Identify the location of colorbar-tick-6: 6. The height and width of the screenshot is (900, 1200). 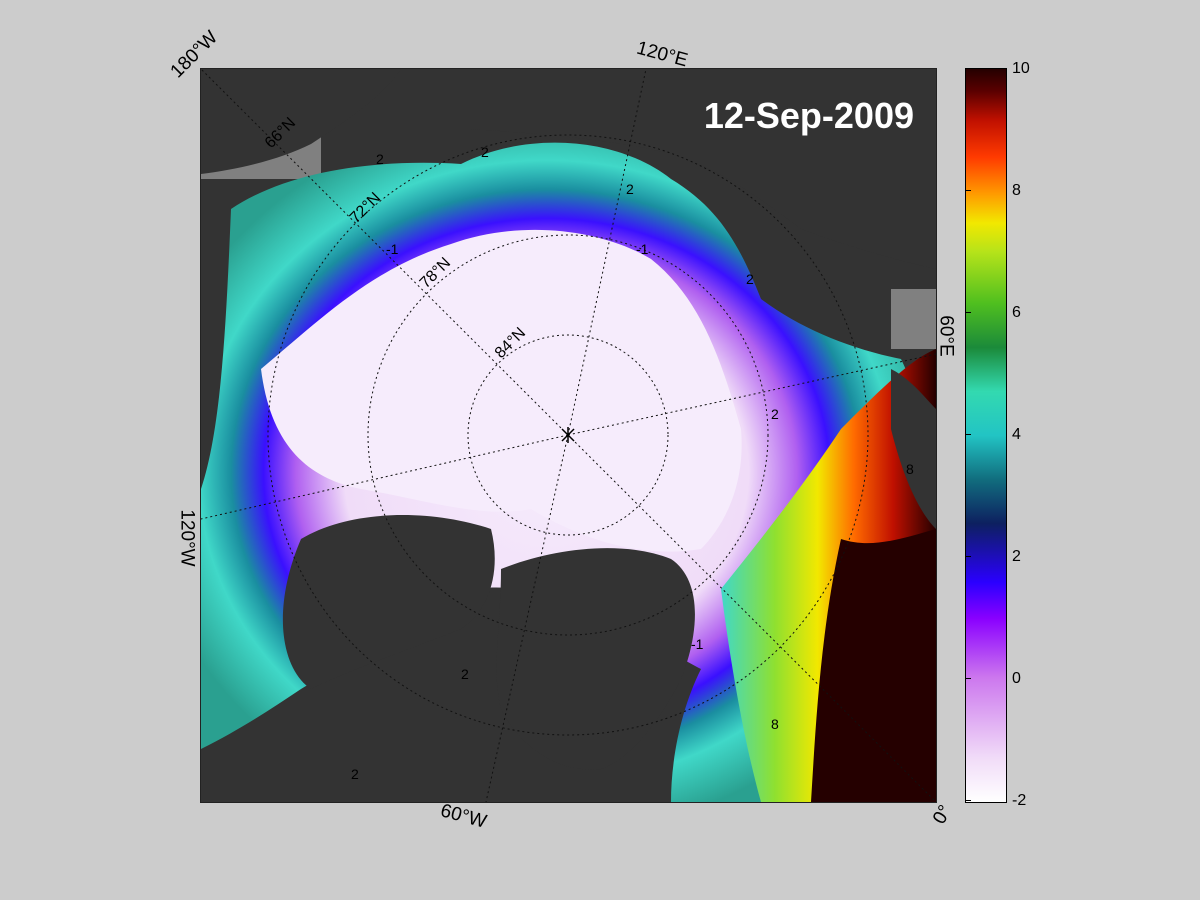
(1016, 312).